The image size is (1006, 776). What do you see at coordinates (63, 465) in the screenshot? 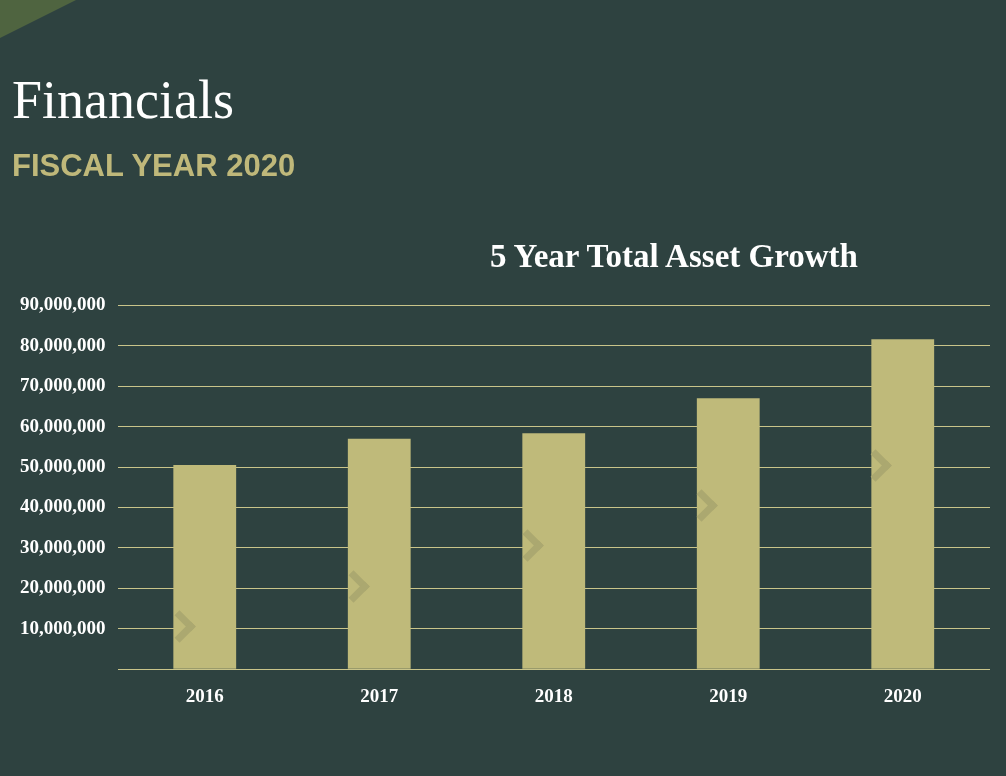
I see `y-tick-label: 50,000,000` at bounding box center [63, 465].